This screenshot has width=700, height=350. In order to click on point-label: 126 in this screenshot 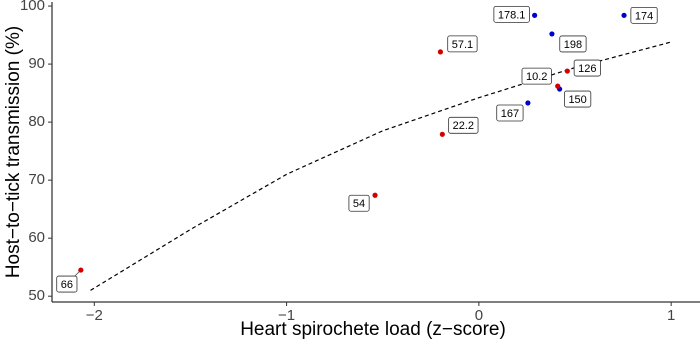, I will do `click(587, 69)`.